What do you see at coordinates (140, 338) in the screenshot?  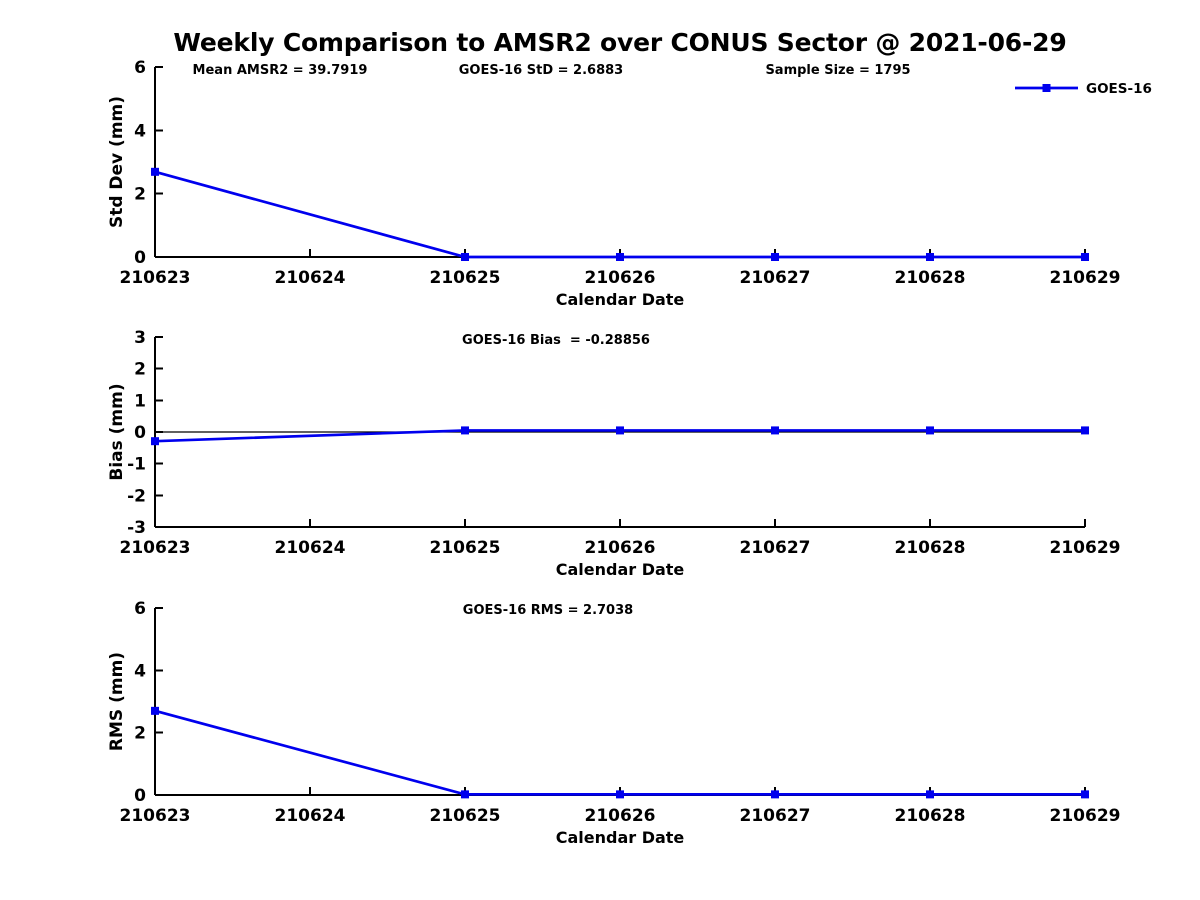 I see `y-tick-label: 3` at bounding box center [140, 338].